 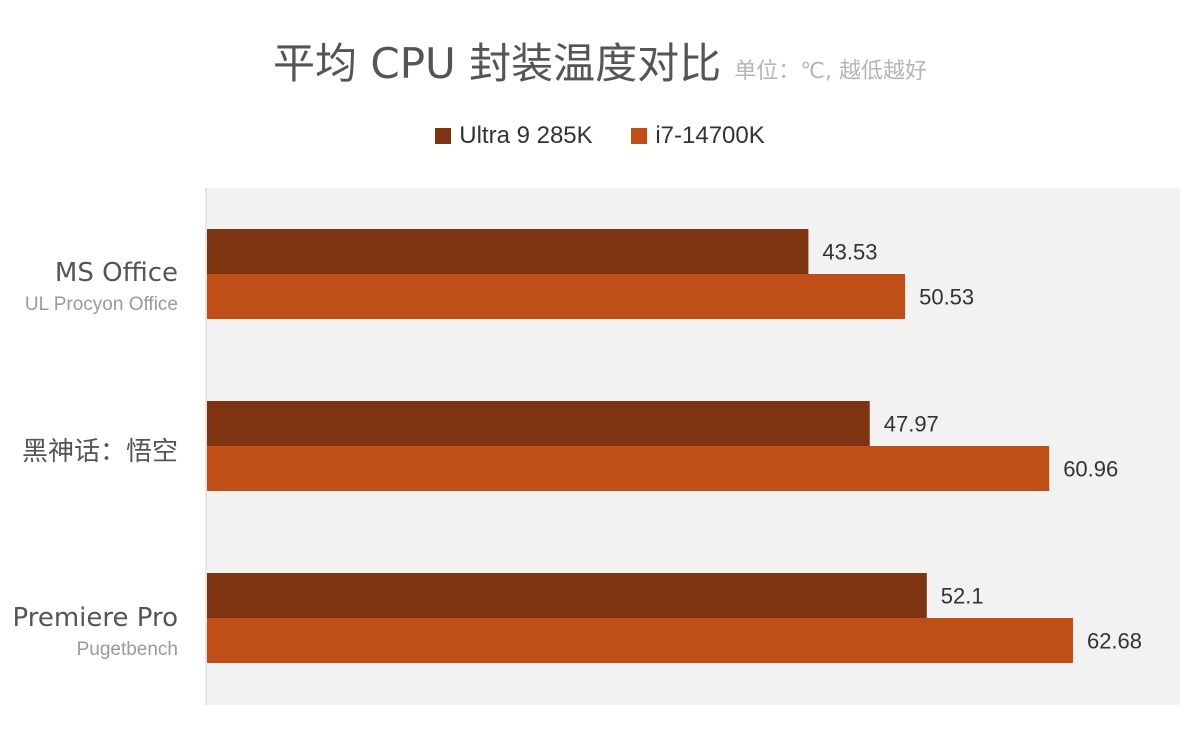 What do you see at coordinates (946, 297) in the screenshot?
I see `data-label: 50.53` at bounding box center [946, 297].